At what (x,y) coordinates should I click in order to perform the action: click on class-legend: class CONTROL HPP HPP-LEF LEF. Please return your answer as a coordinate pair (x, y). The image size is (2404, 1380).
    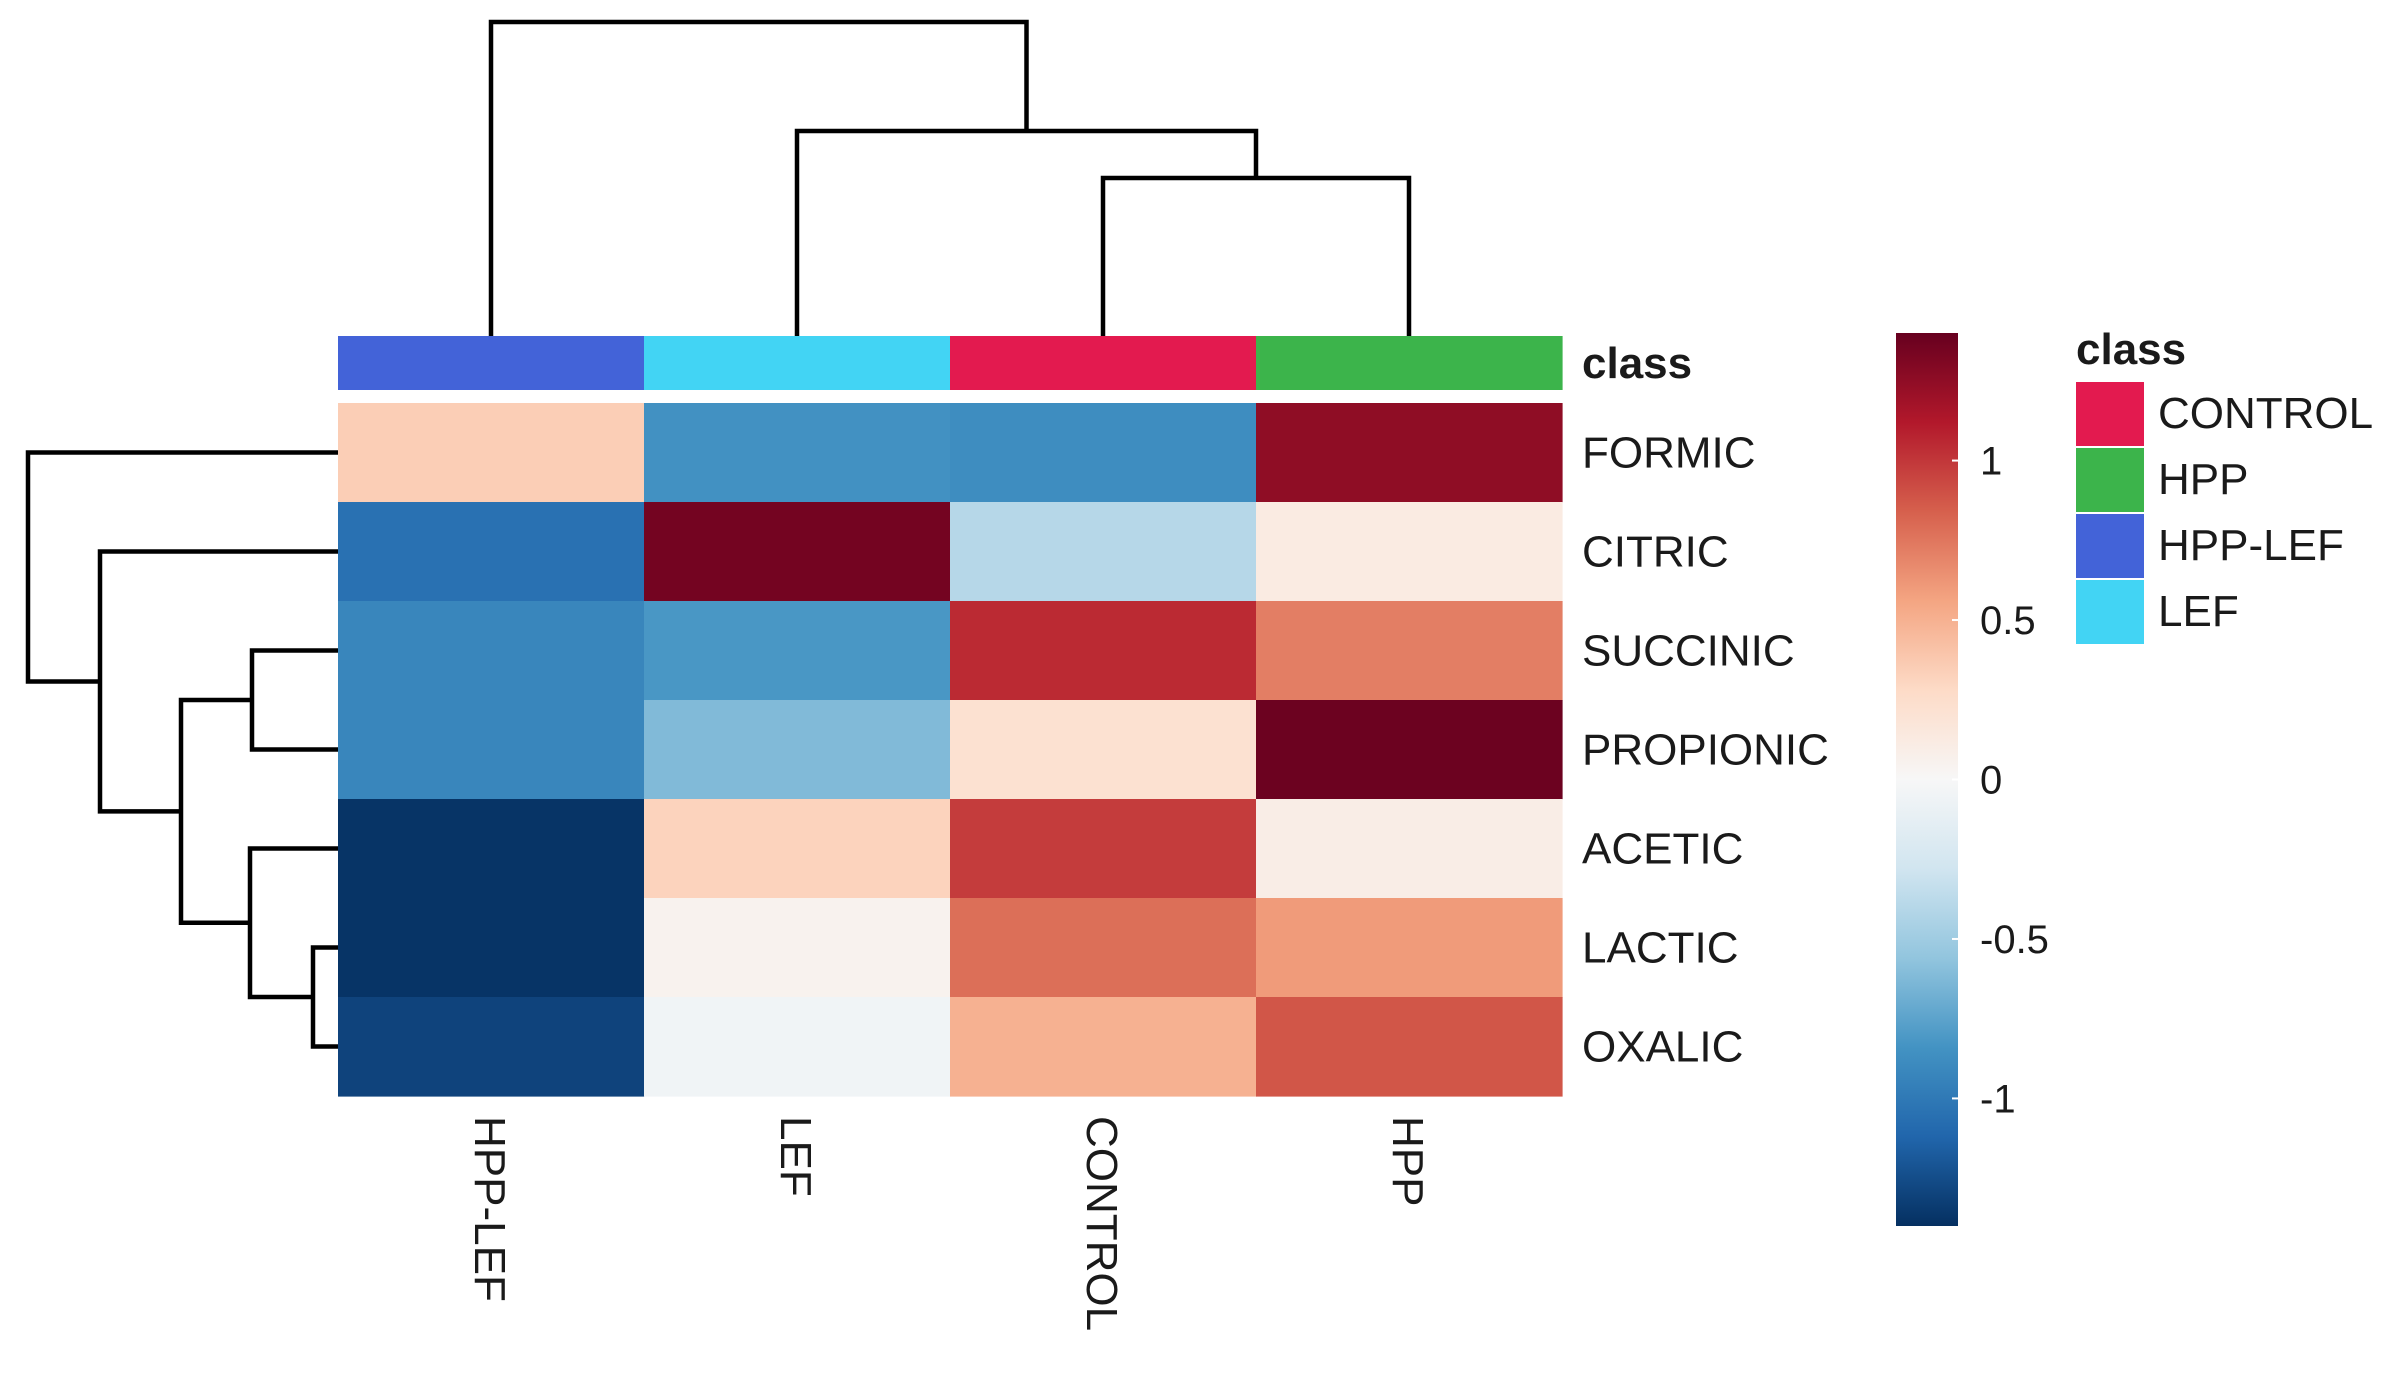
    Looking at the image, I should click on (2224, 484).